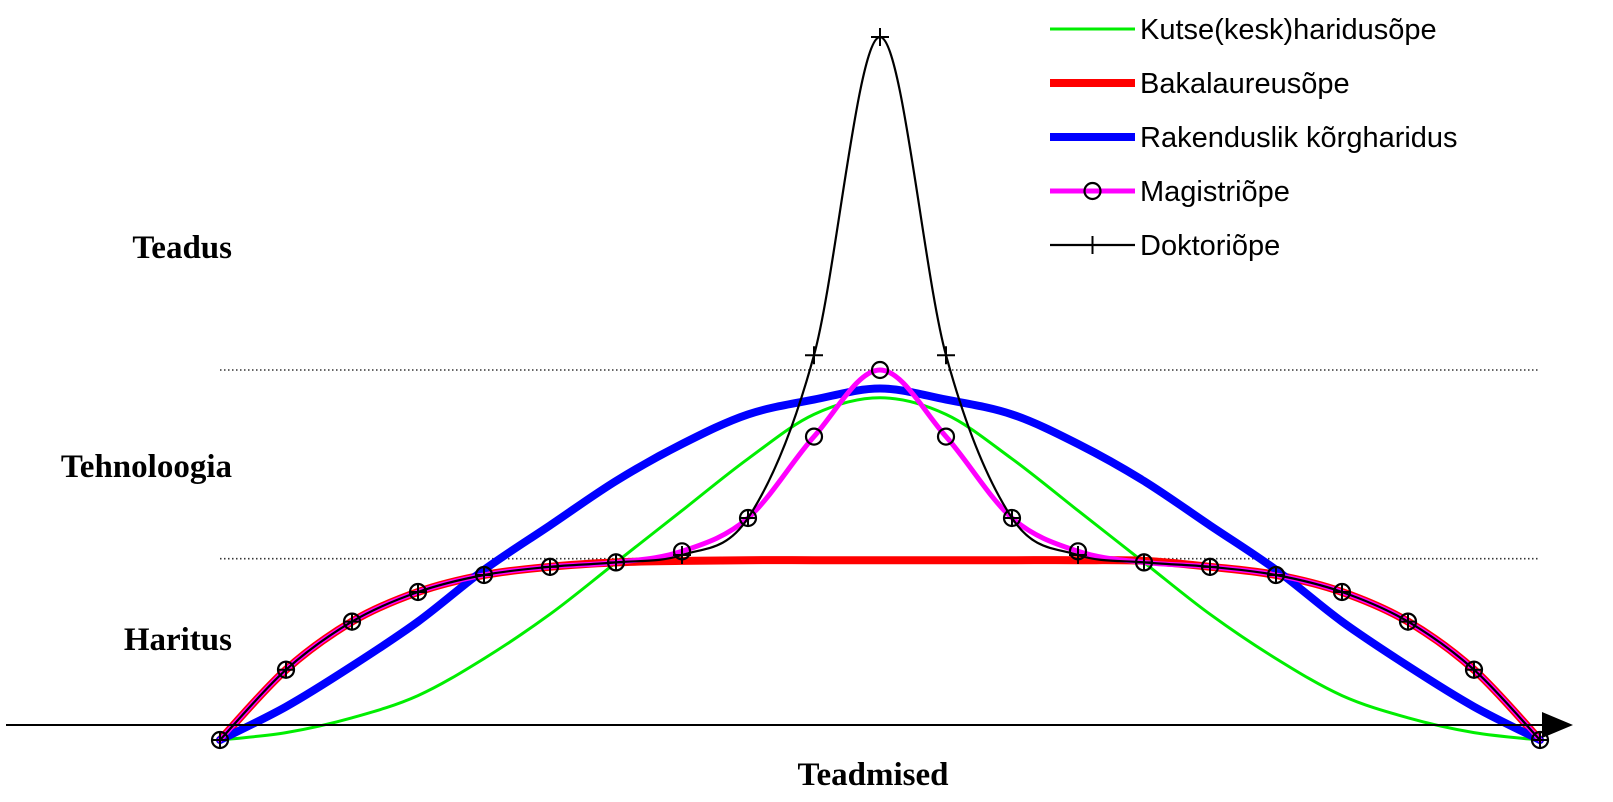 Image resolution: width=1613 pixels, height=802 pixels. What do you see at coordinates (1245, 84) in the screenshot?
I see `legend-label-1: Bakalaureusõpe` at bounding box center [1245, 84].